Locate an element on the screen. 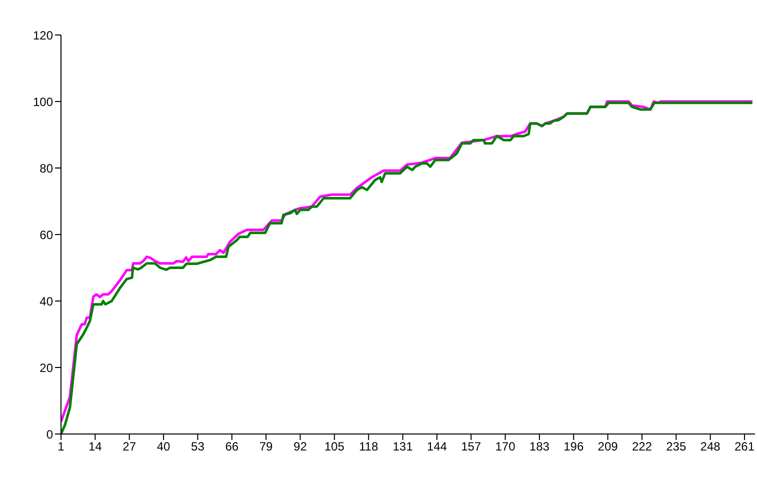 This screenshot has height=486, width=757. x-tick-label: 170 is located at coordinates (505, 447).